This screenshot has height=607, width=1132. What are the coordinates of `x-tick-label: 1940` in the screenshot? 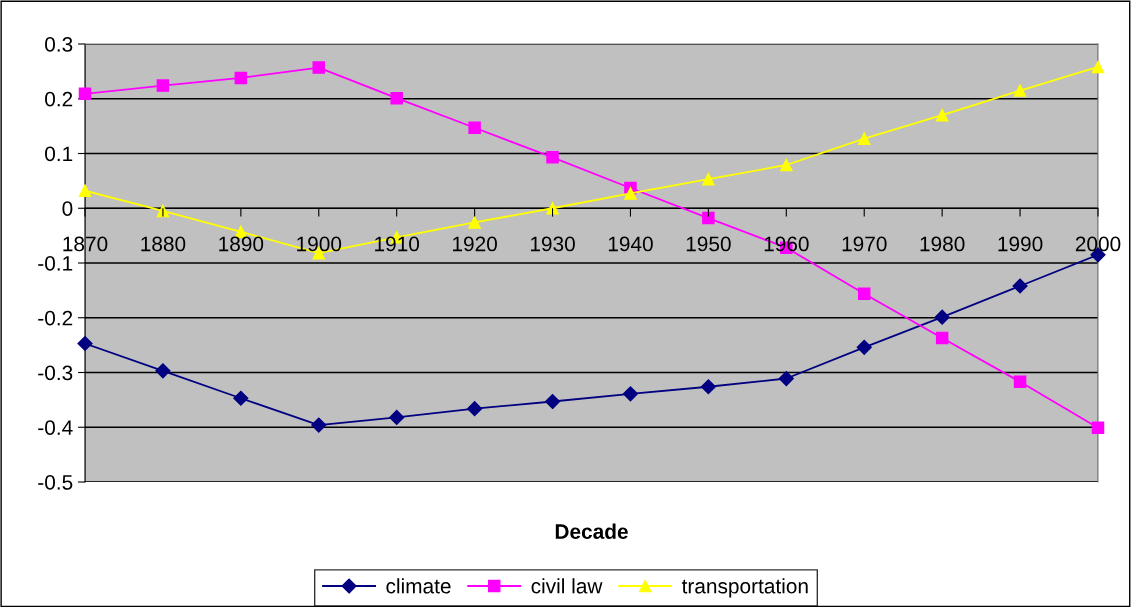 It's located at (630, 244).